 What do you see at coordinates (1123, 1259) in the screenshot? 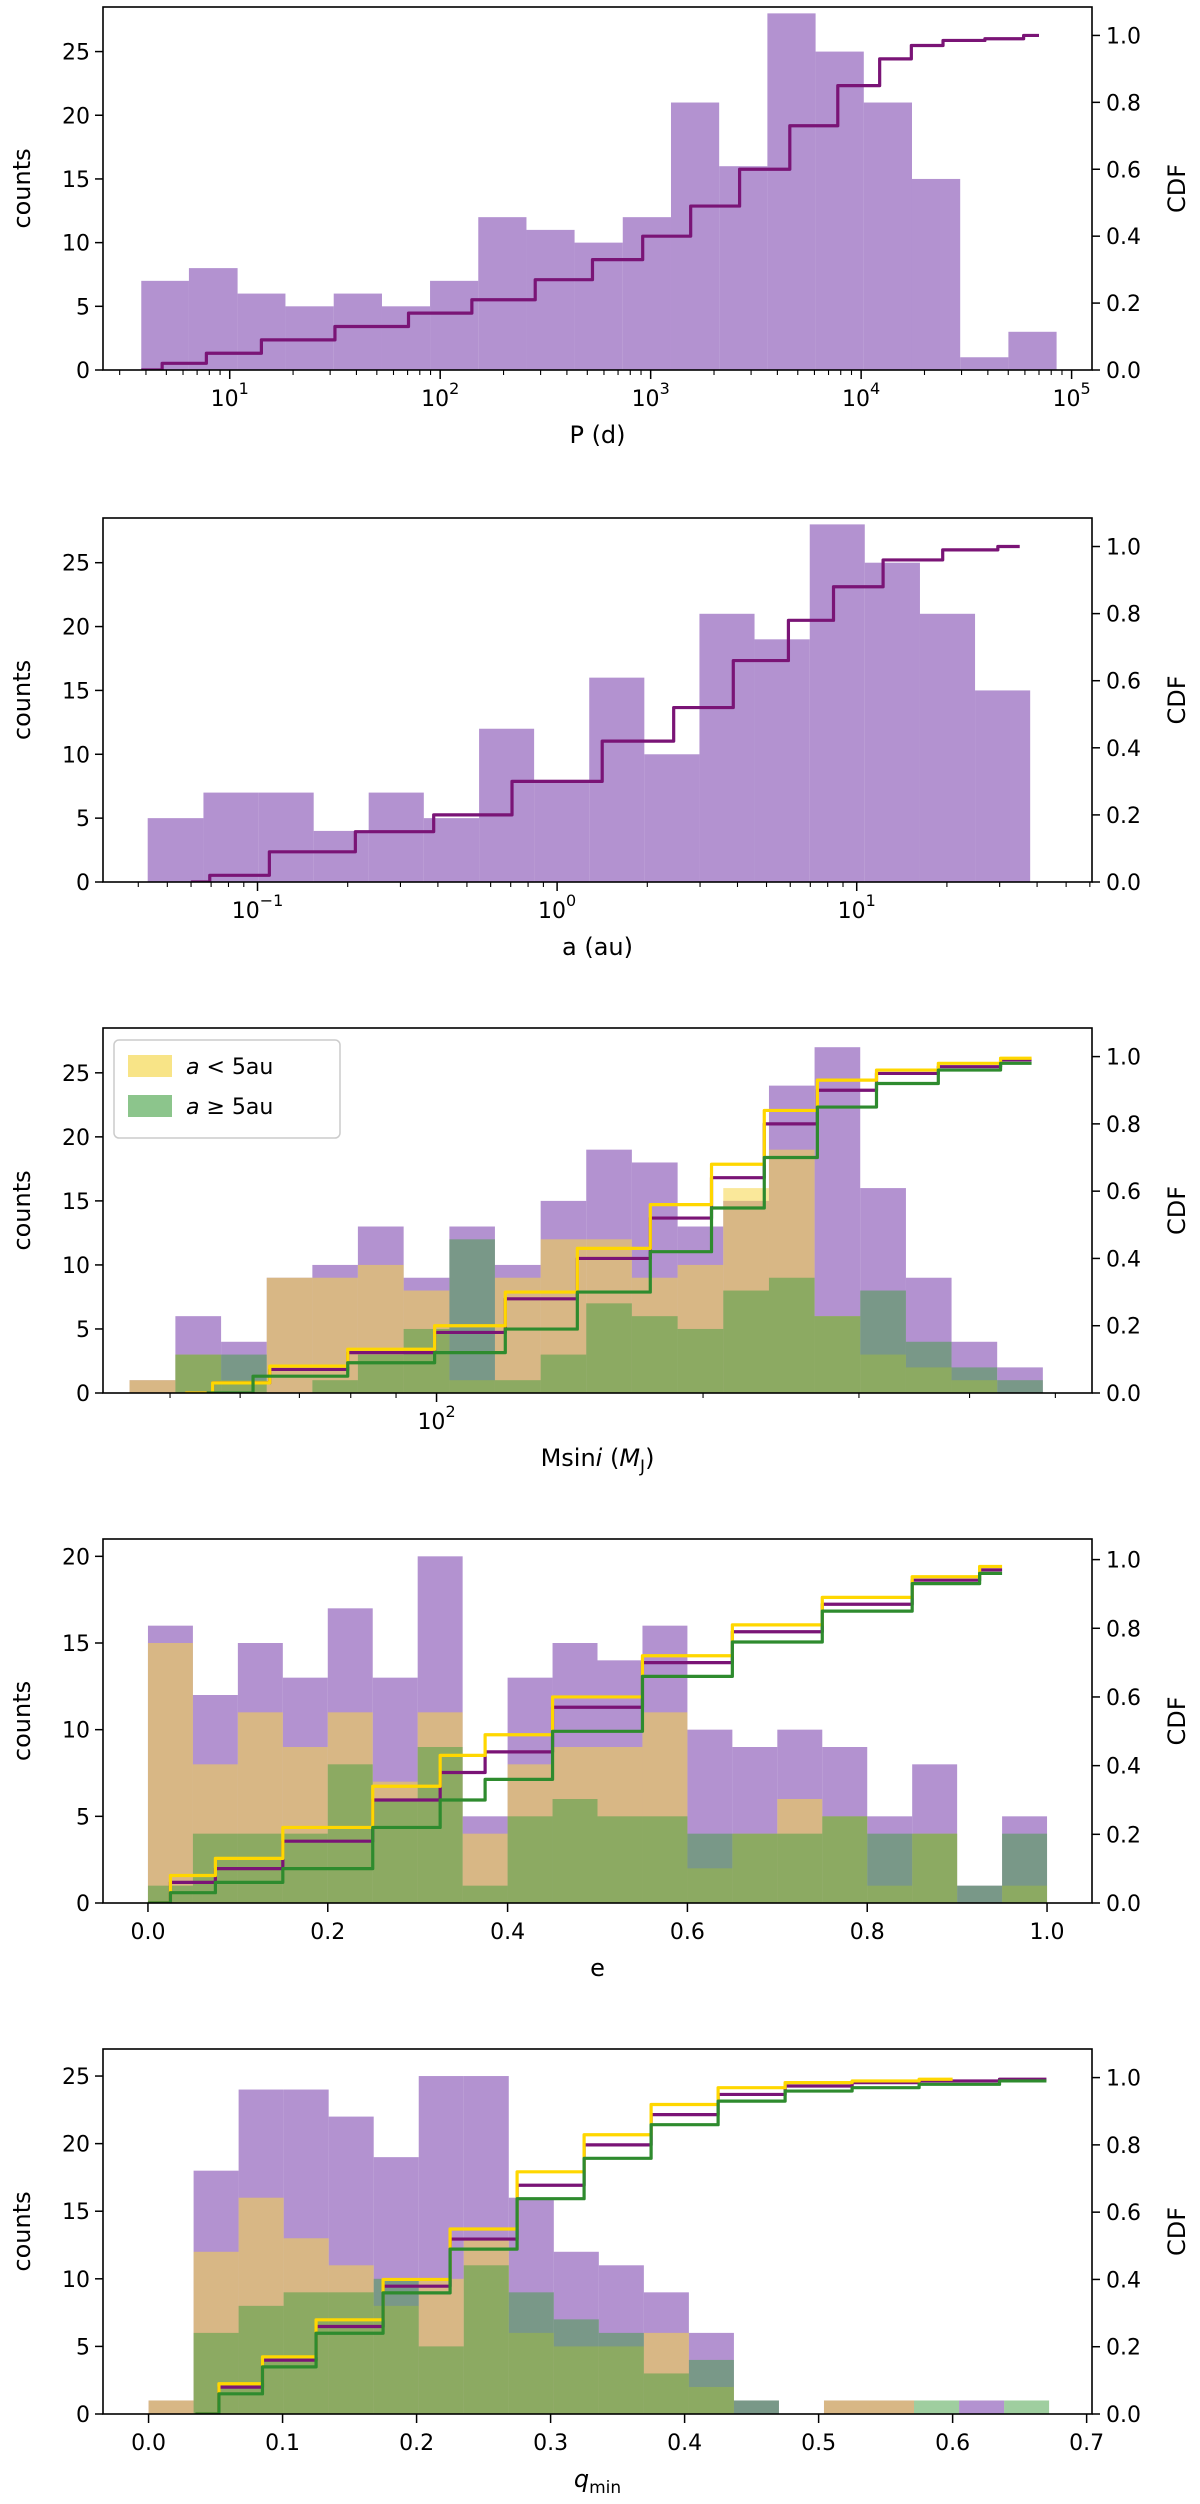
I see `y2-tick-label: 0.4` at bounding box center [1123, 1259].